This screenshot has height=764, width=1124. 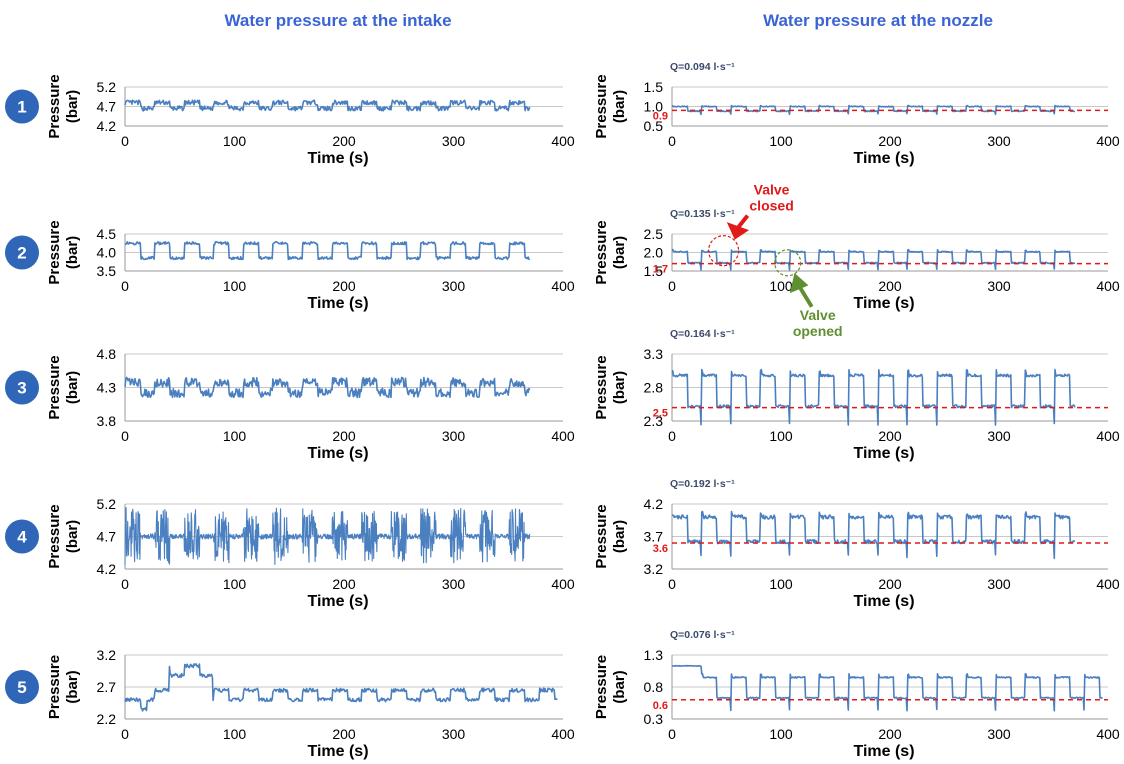 What do you see at coordinates (890, 584) in the screenshot?
I see `nozzle-4-xtick: 200` at bounding box center [890, 584].